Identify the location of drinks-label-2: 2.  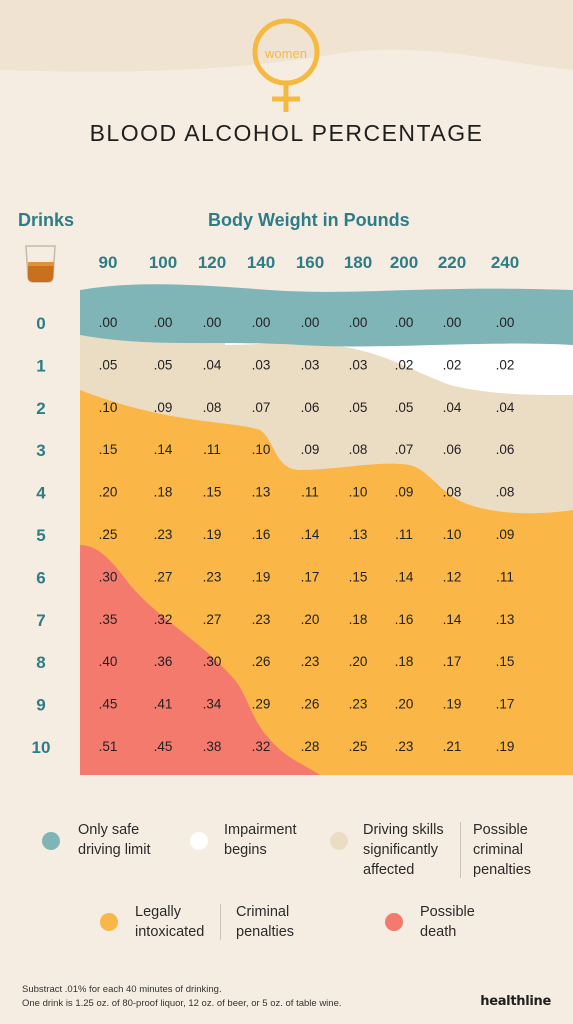
(40, 408).